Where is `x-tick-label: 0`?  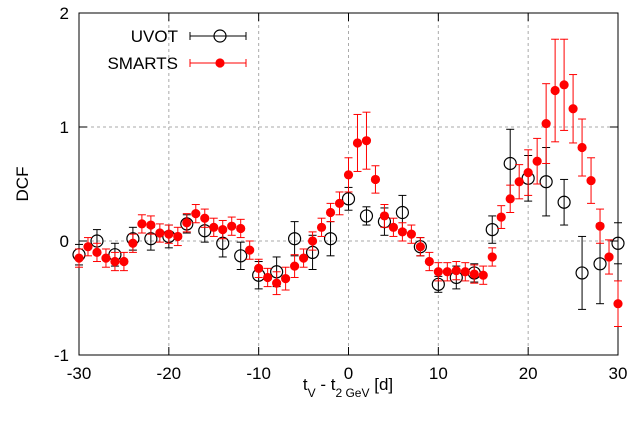 x-tick-label: 0 is located at coordinates (348, 373).